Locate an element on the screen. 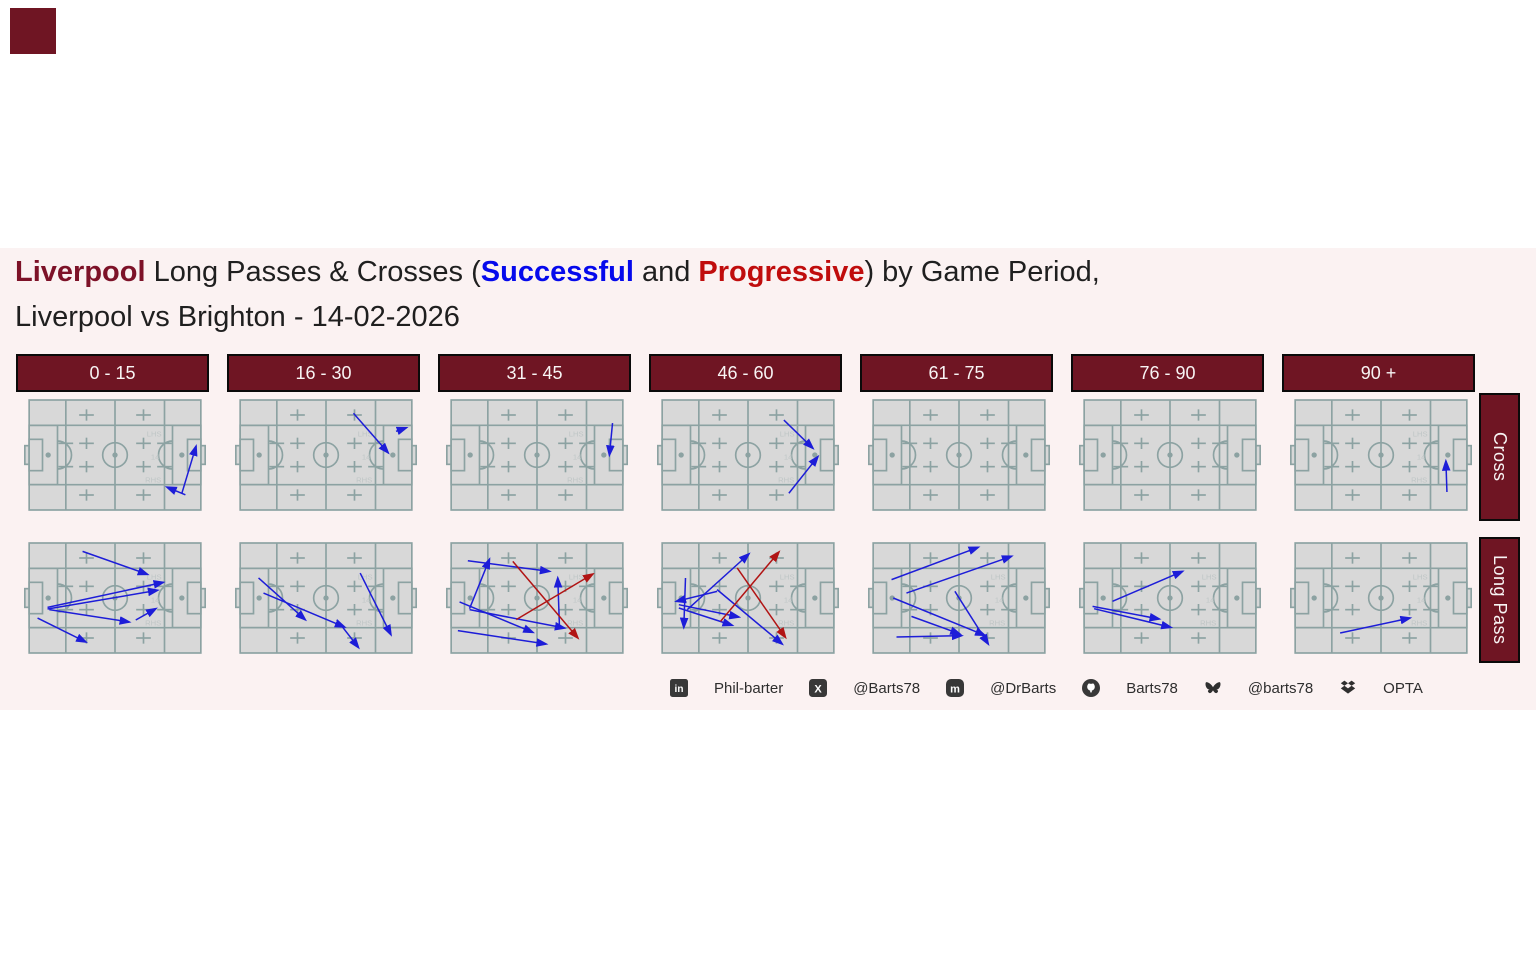  period-header-label: 46 - 60 is located at coordinates (745, 372).